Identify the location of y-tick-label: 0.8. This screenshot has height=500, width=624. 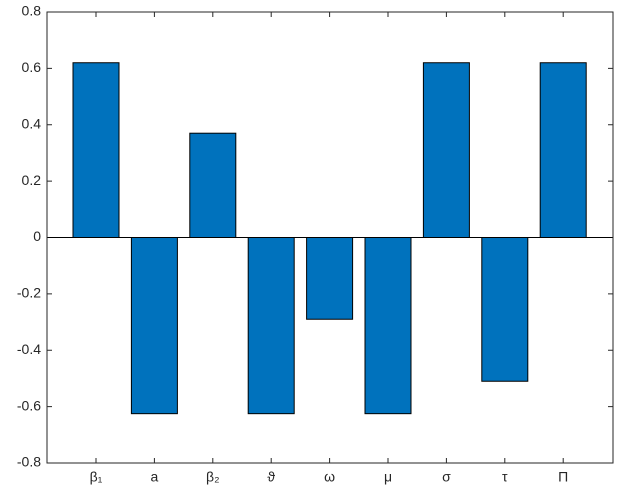
(32, 11).